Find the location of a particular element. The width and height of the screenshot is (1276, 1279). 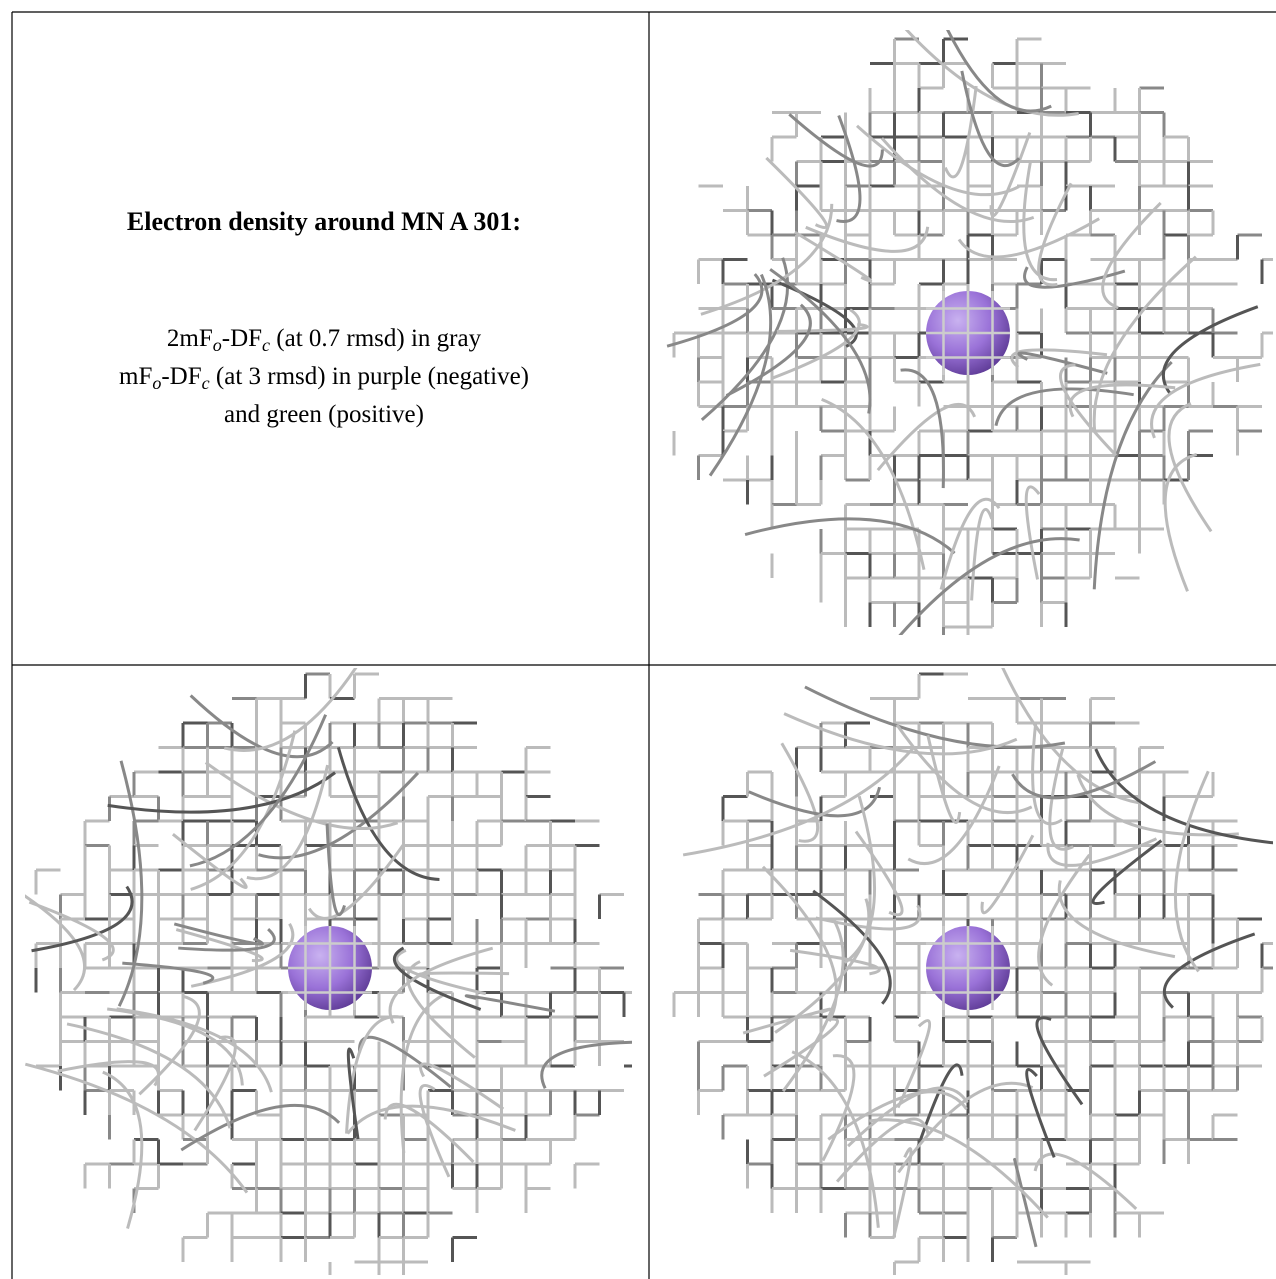

text-run: 2mF is located at coordinates (190, 338).